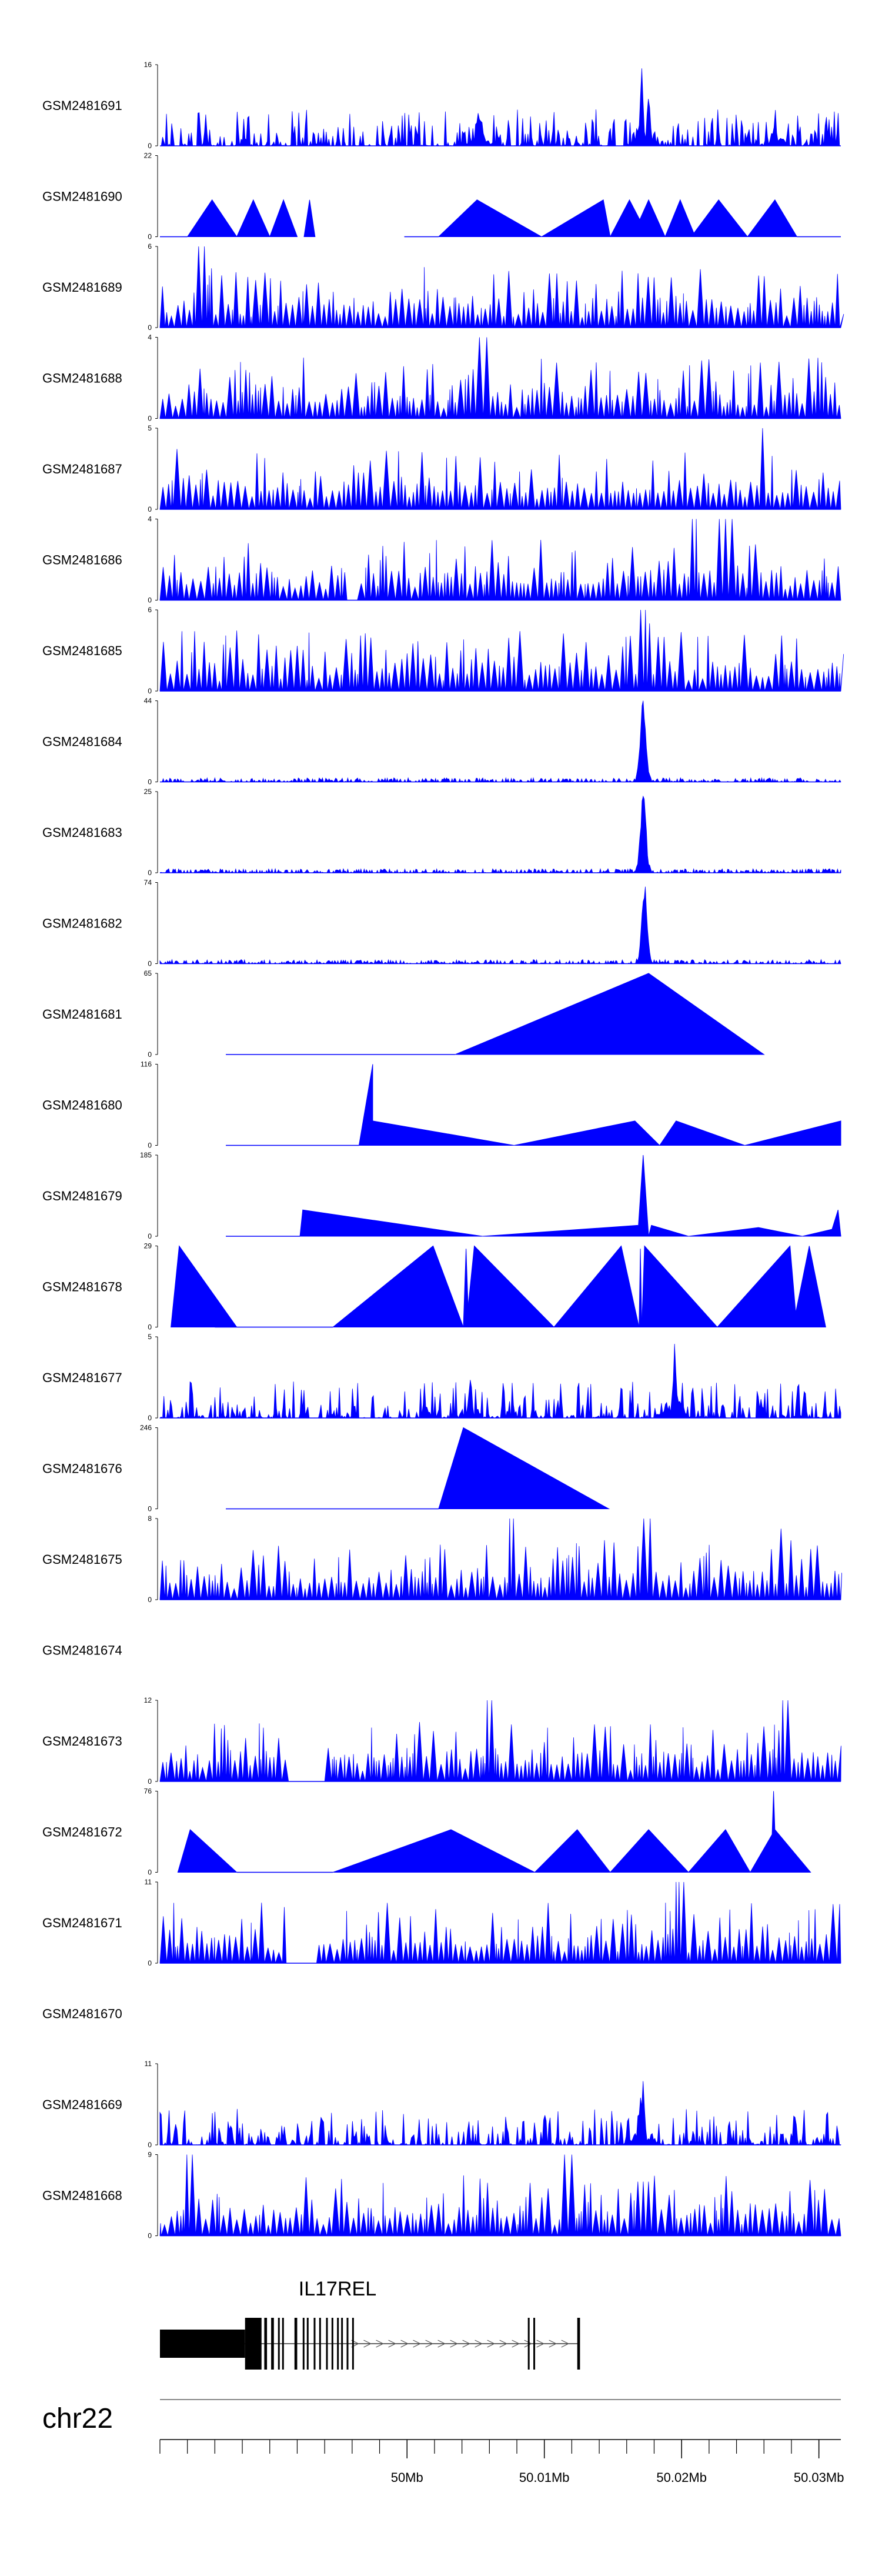  Describe the element at coordinates (82, 1105) in the screenshot. I see `track-label: GSM2481680` at that location.